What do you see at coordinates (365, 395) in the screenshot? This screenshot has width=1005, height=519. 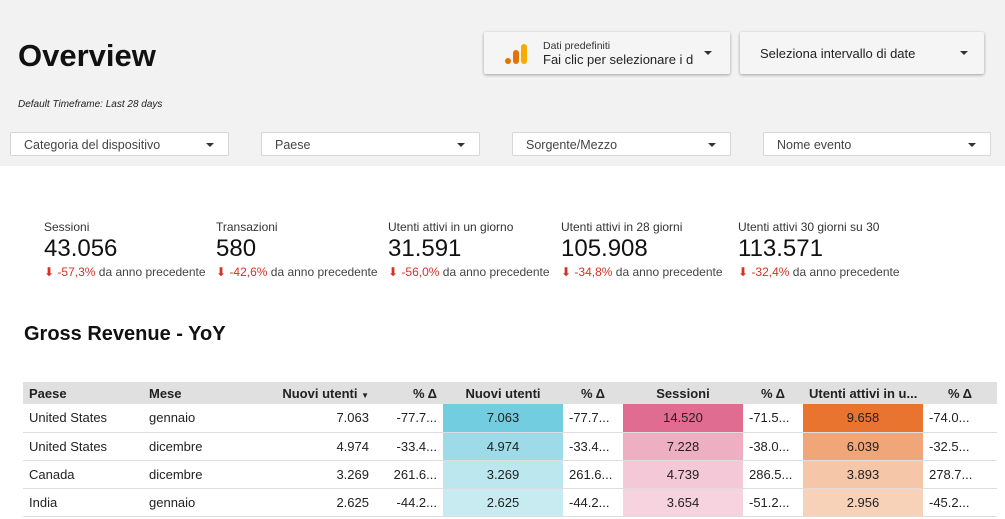 I see `sort-desc-icon: ▼` at bounding box center [365, 395].